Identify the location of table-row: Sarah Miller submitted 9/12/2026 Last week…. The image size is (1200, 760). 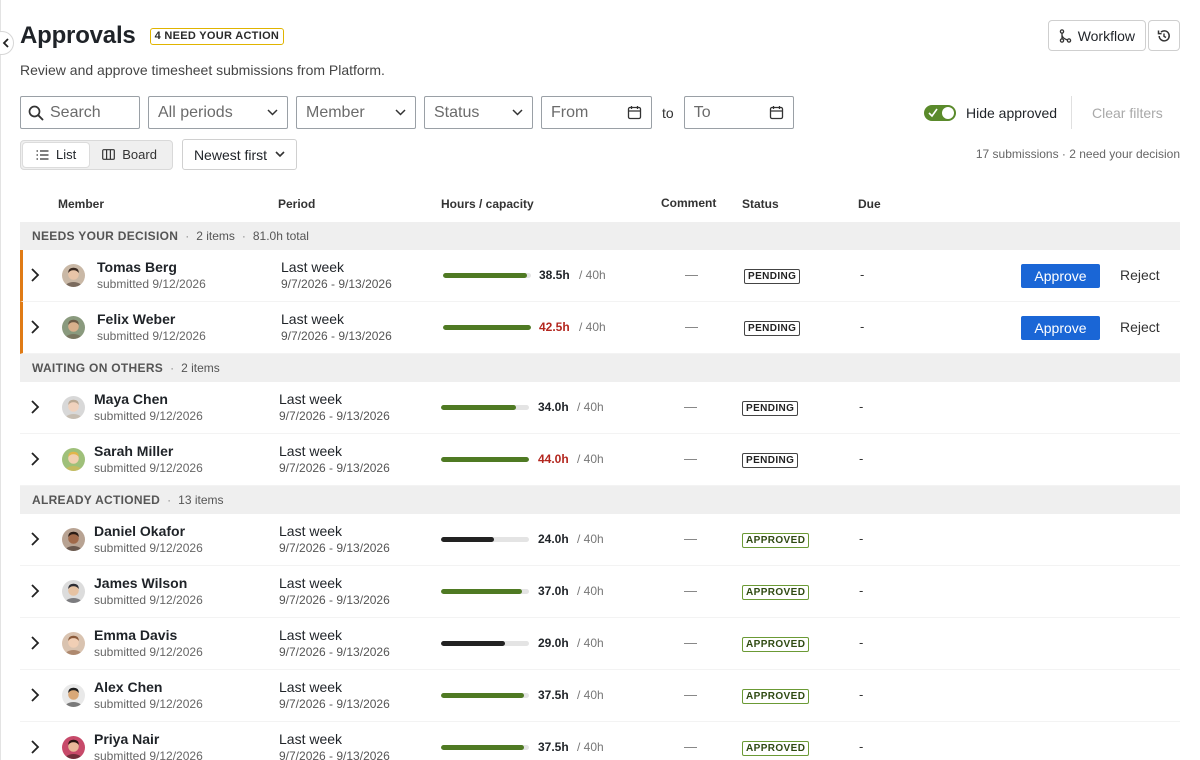
(600, 460).